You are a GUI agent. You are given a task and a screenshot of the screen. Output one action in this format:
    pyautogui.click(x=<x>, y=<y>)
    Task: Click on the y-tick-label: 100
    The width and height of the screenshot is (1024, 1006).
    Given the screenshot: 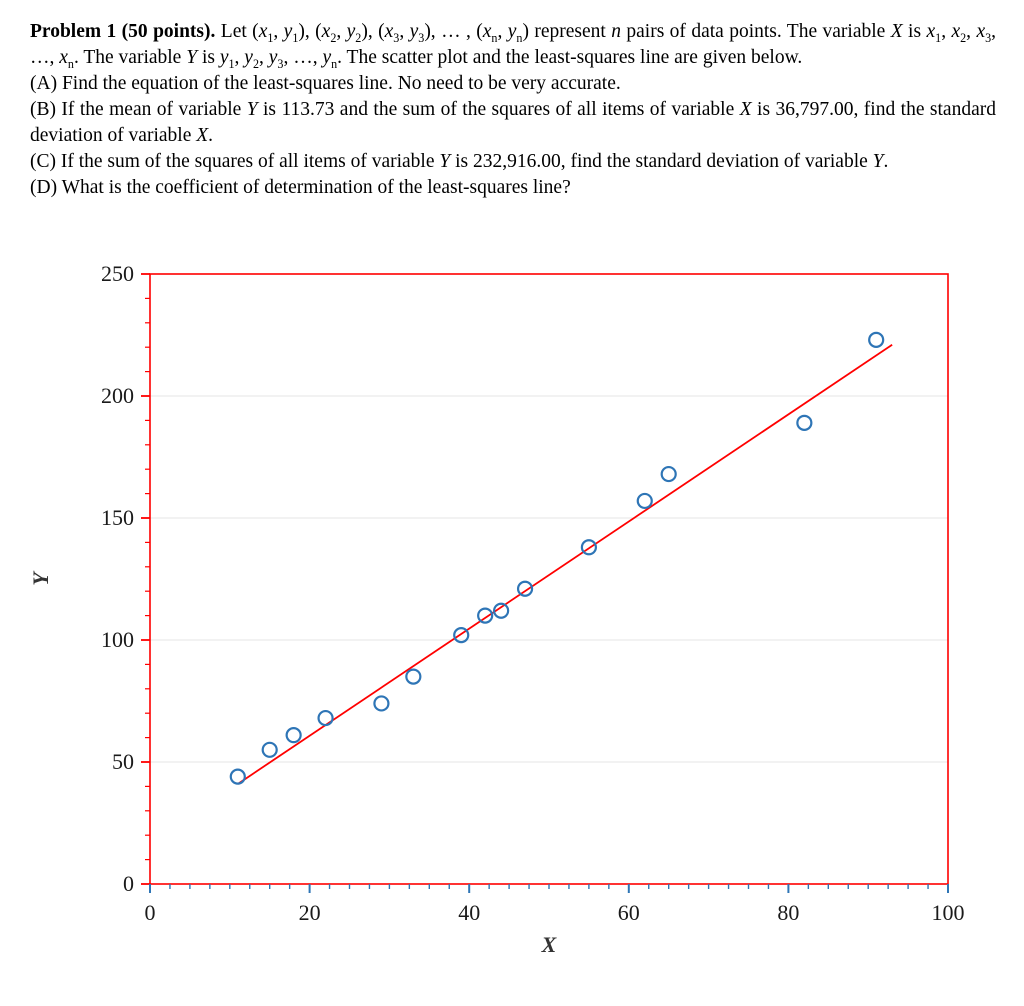 What is the action you would take?
    pyautogui.click(x=117, y=639)
    